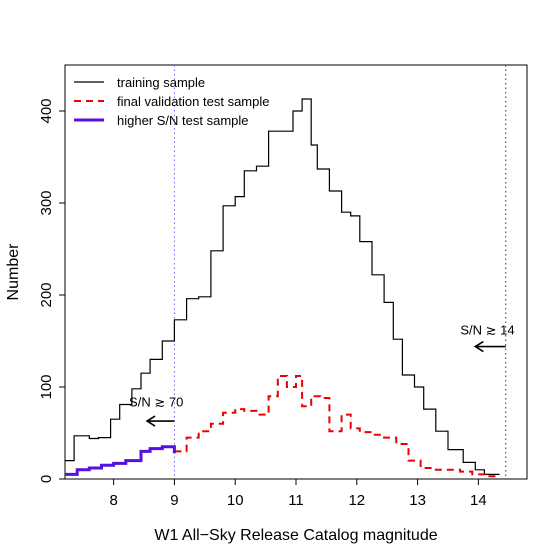 The image size is (560, 560). Describe the element at coordinates (46, 479) in the screenshot. I see `y-tick-label: 0` at that location.